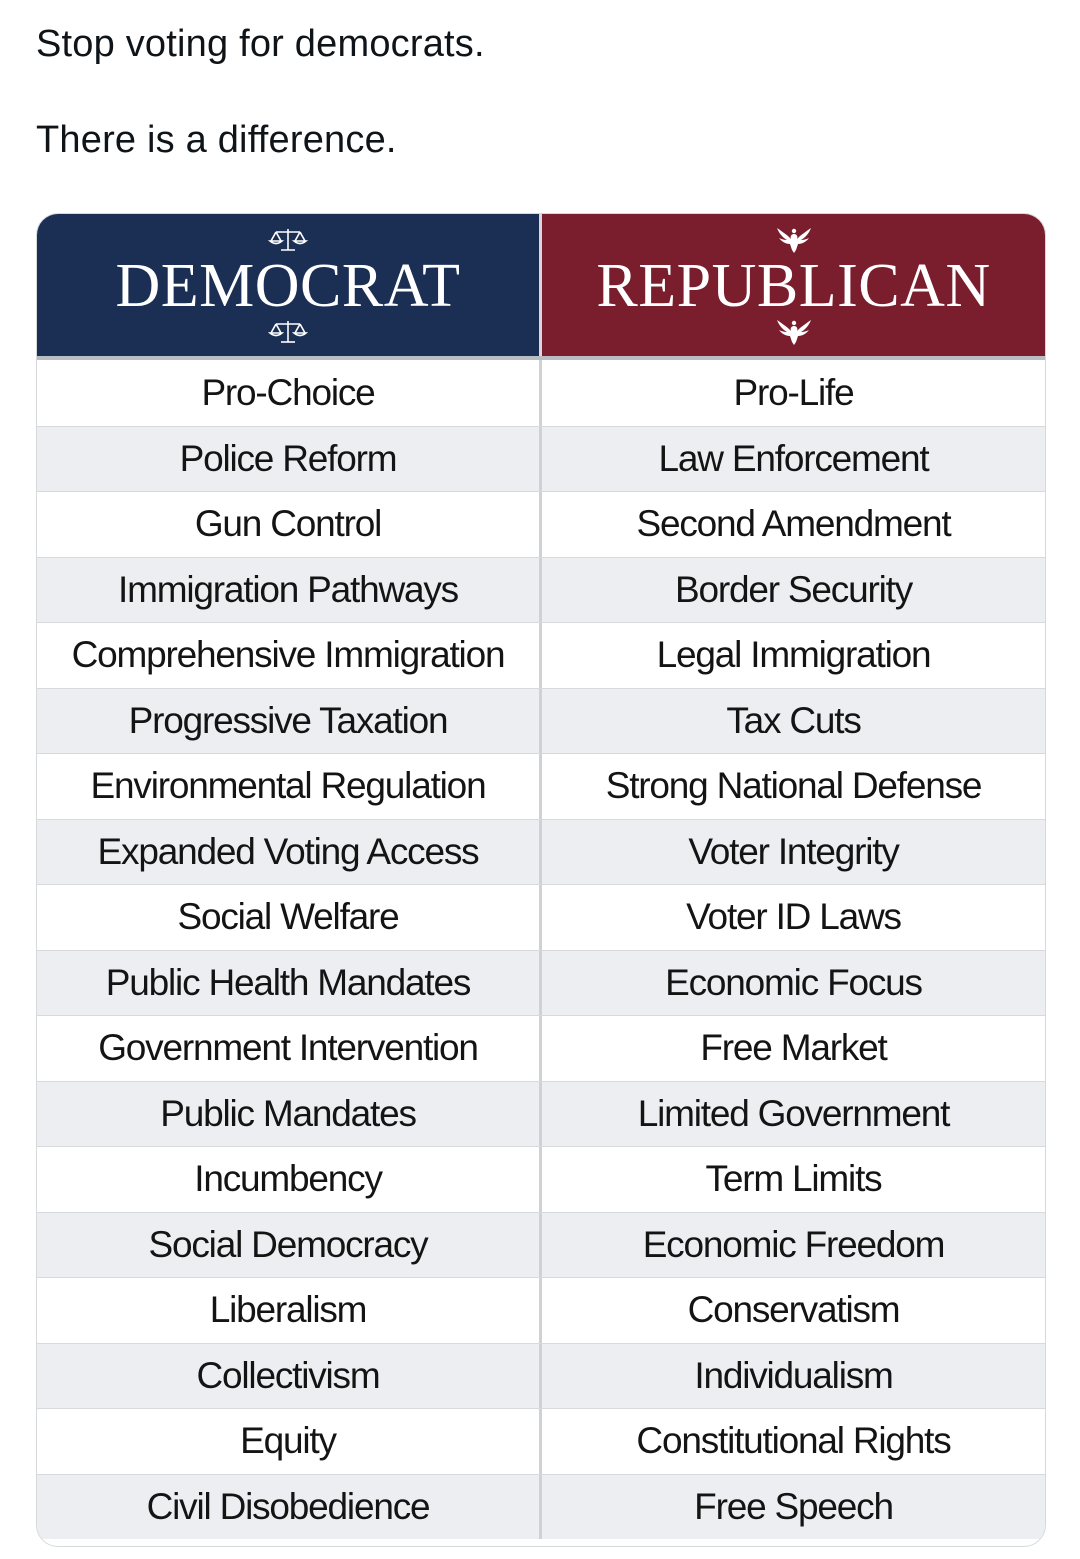 This screenshot has width=1080, height=1559. What do you see at coordinates (260, 44) in the screenshot?
I see `post-text-line-1: Stop voting for democrats.` at bounding box center [260, 44].